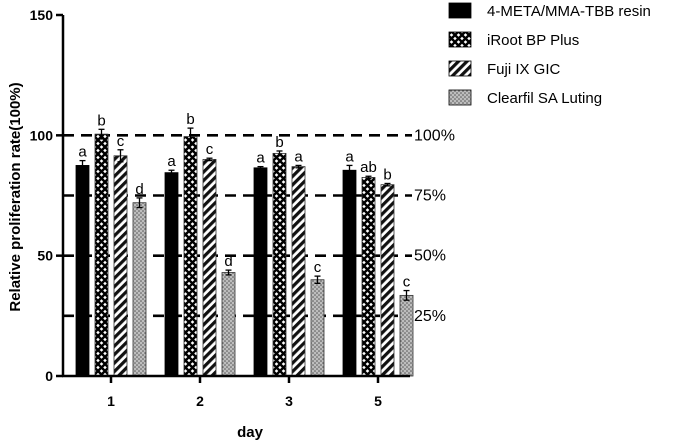 The height and width of the screenshot is (442, 697). I want to click on y-axis-title: Relative proliferation rate(100%), so click(15, 196).